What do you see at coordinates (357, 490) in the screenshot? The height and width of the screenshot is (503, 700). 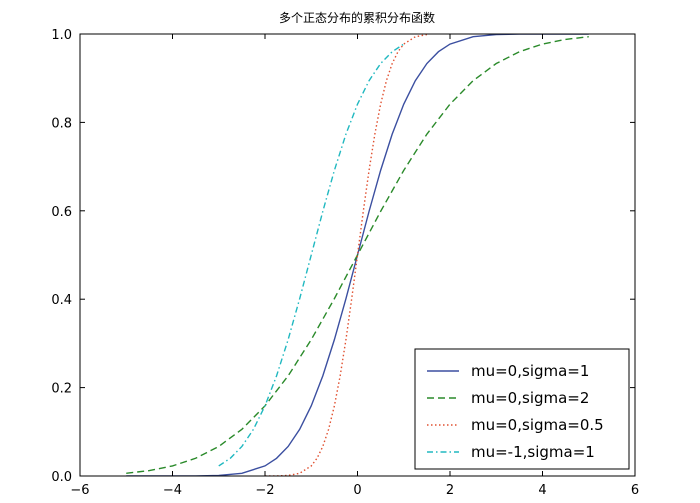 I see `x-tick-label: 0` at bounding box center [357, 490].